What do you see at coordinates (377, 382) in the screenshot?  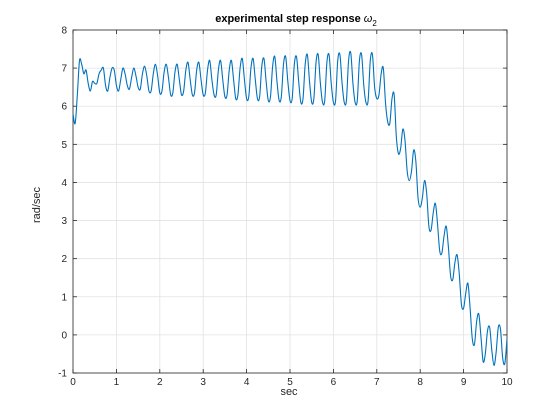 I see `x-tick-label: 7` at bounding box center [377, 382].